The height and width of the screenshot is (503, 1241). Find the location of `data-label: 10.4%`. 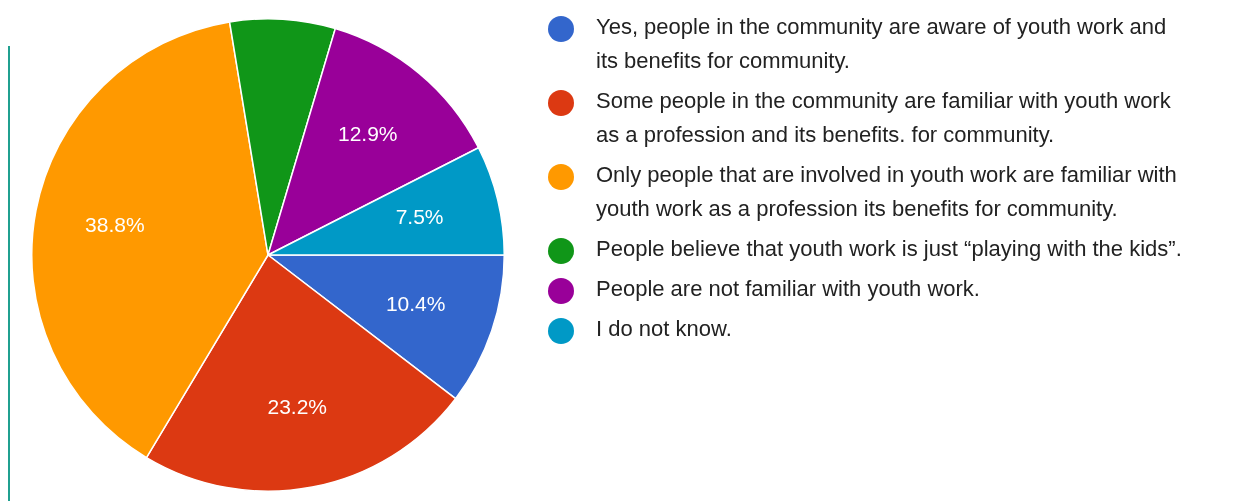

data-label: 10.4% is located at coordinates (415, 303).